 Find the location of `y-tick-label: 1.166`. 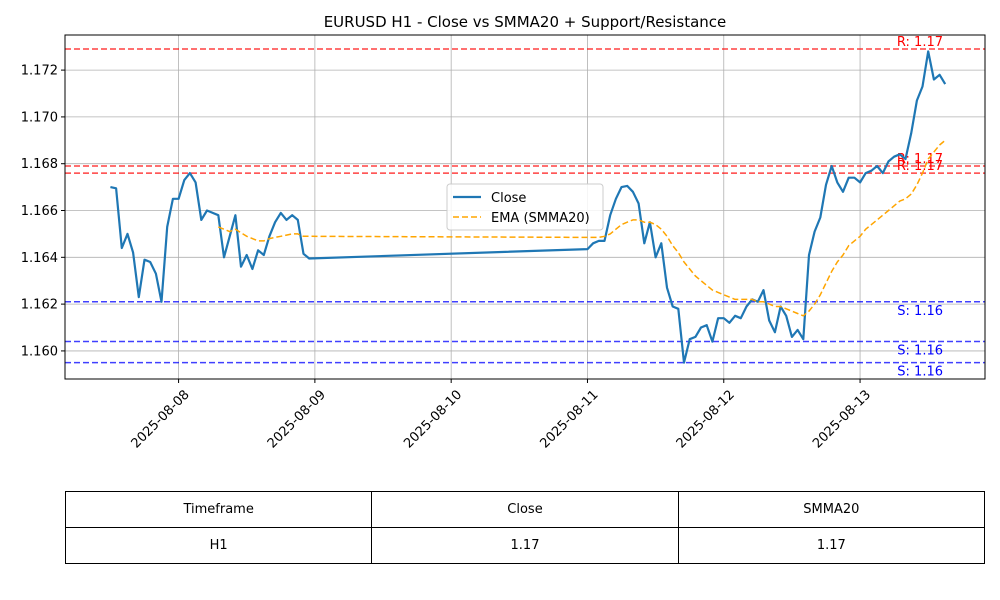

y-tick-label: 1.166 is located at coordinates (39, 211).